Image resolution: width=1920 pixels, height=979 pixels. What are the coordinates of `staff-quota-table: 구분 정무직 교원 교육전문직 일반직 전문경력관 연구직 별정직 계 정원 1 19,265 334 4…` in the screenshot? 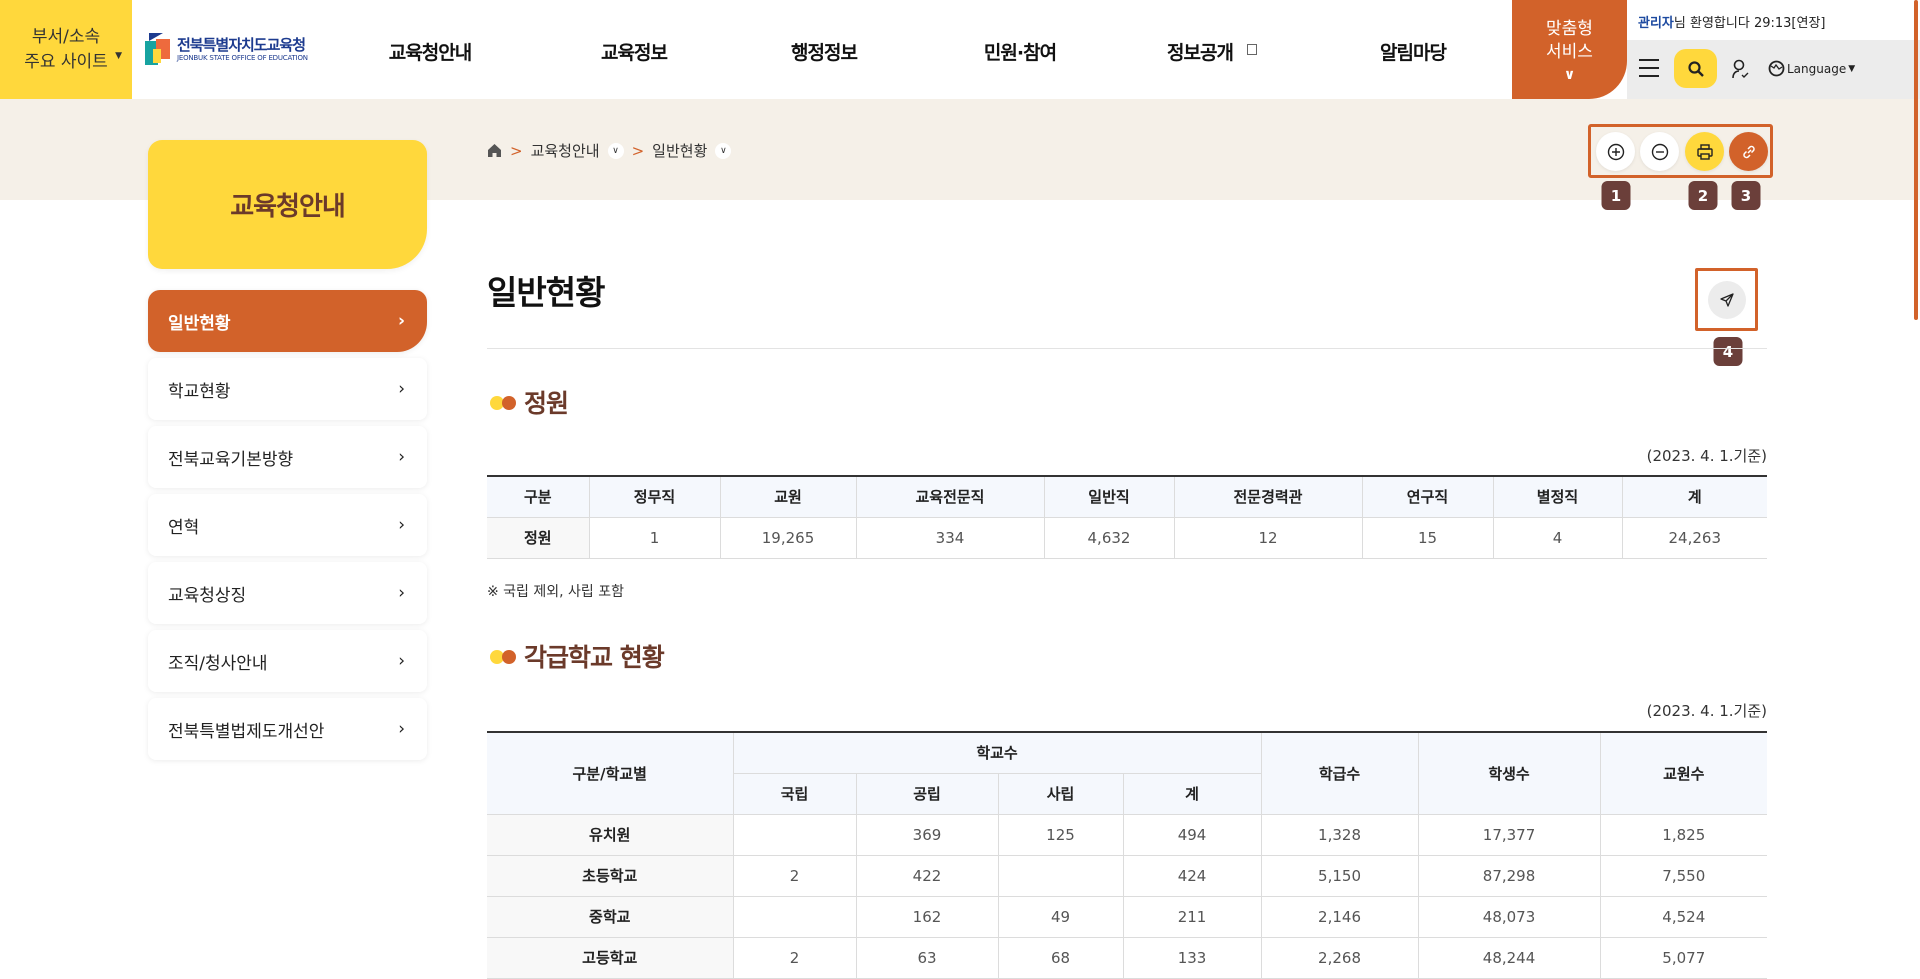 It's located at (1127, 517).